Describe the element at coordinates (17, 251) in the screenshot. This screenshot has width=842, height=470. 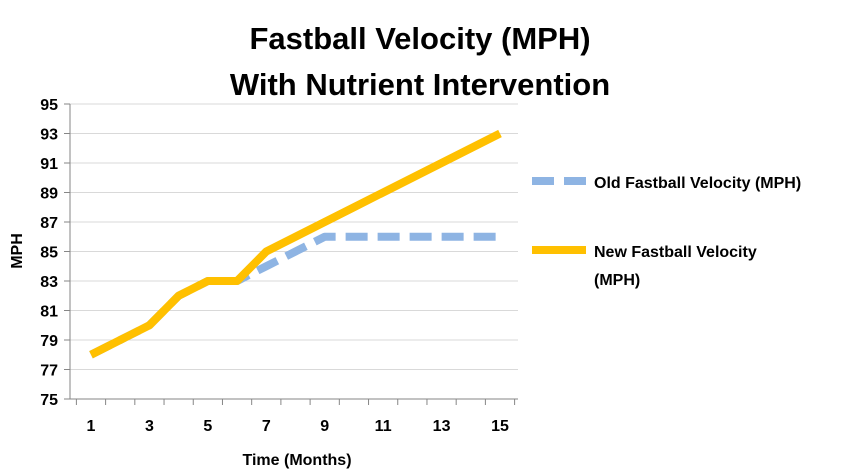
I see `y-axis-title: MPH` at that location.